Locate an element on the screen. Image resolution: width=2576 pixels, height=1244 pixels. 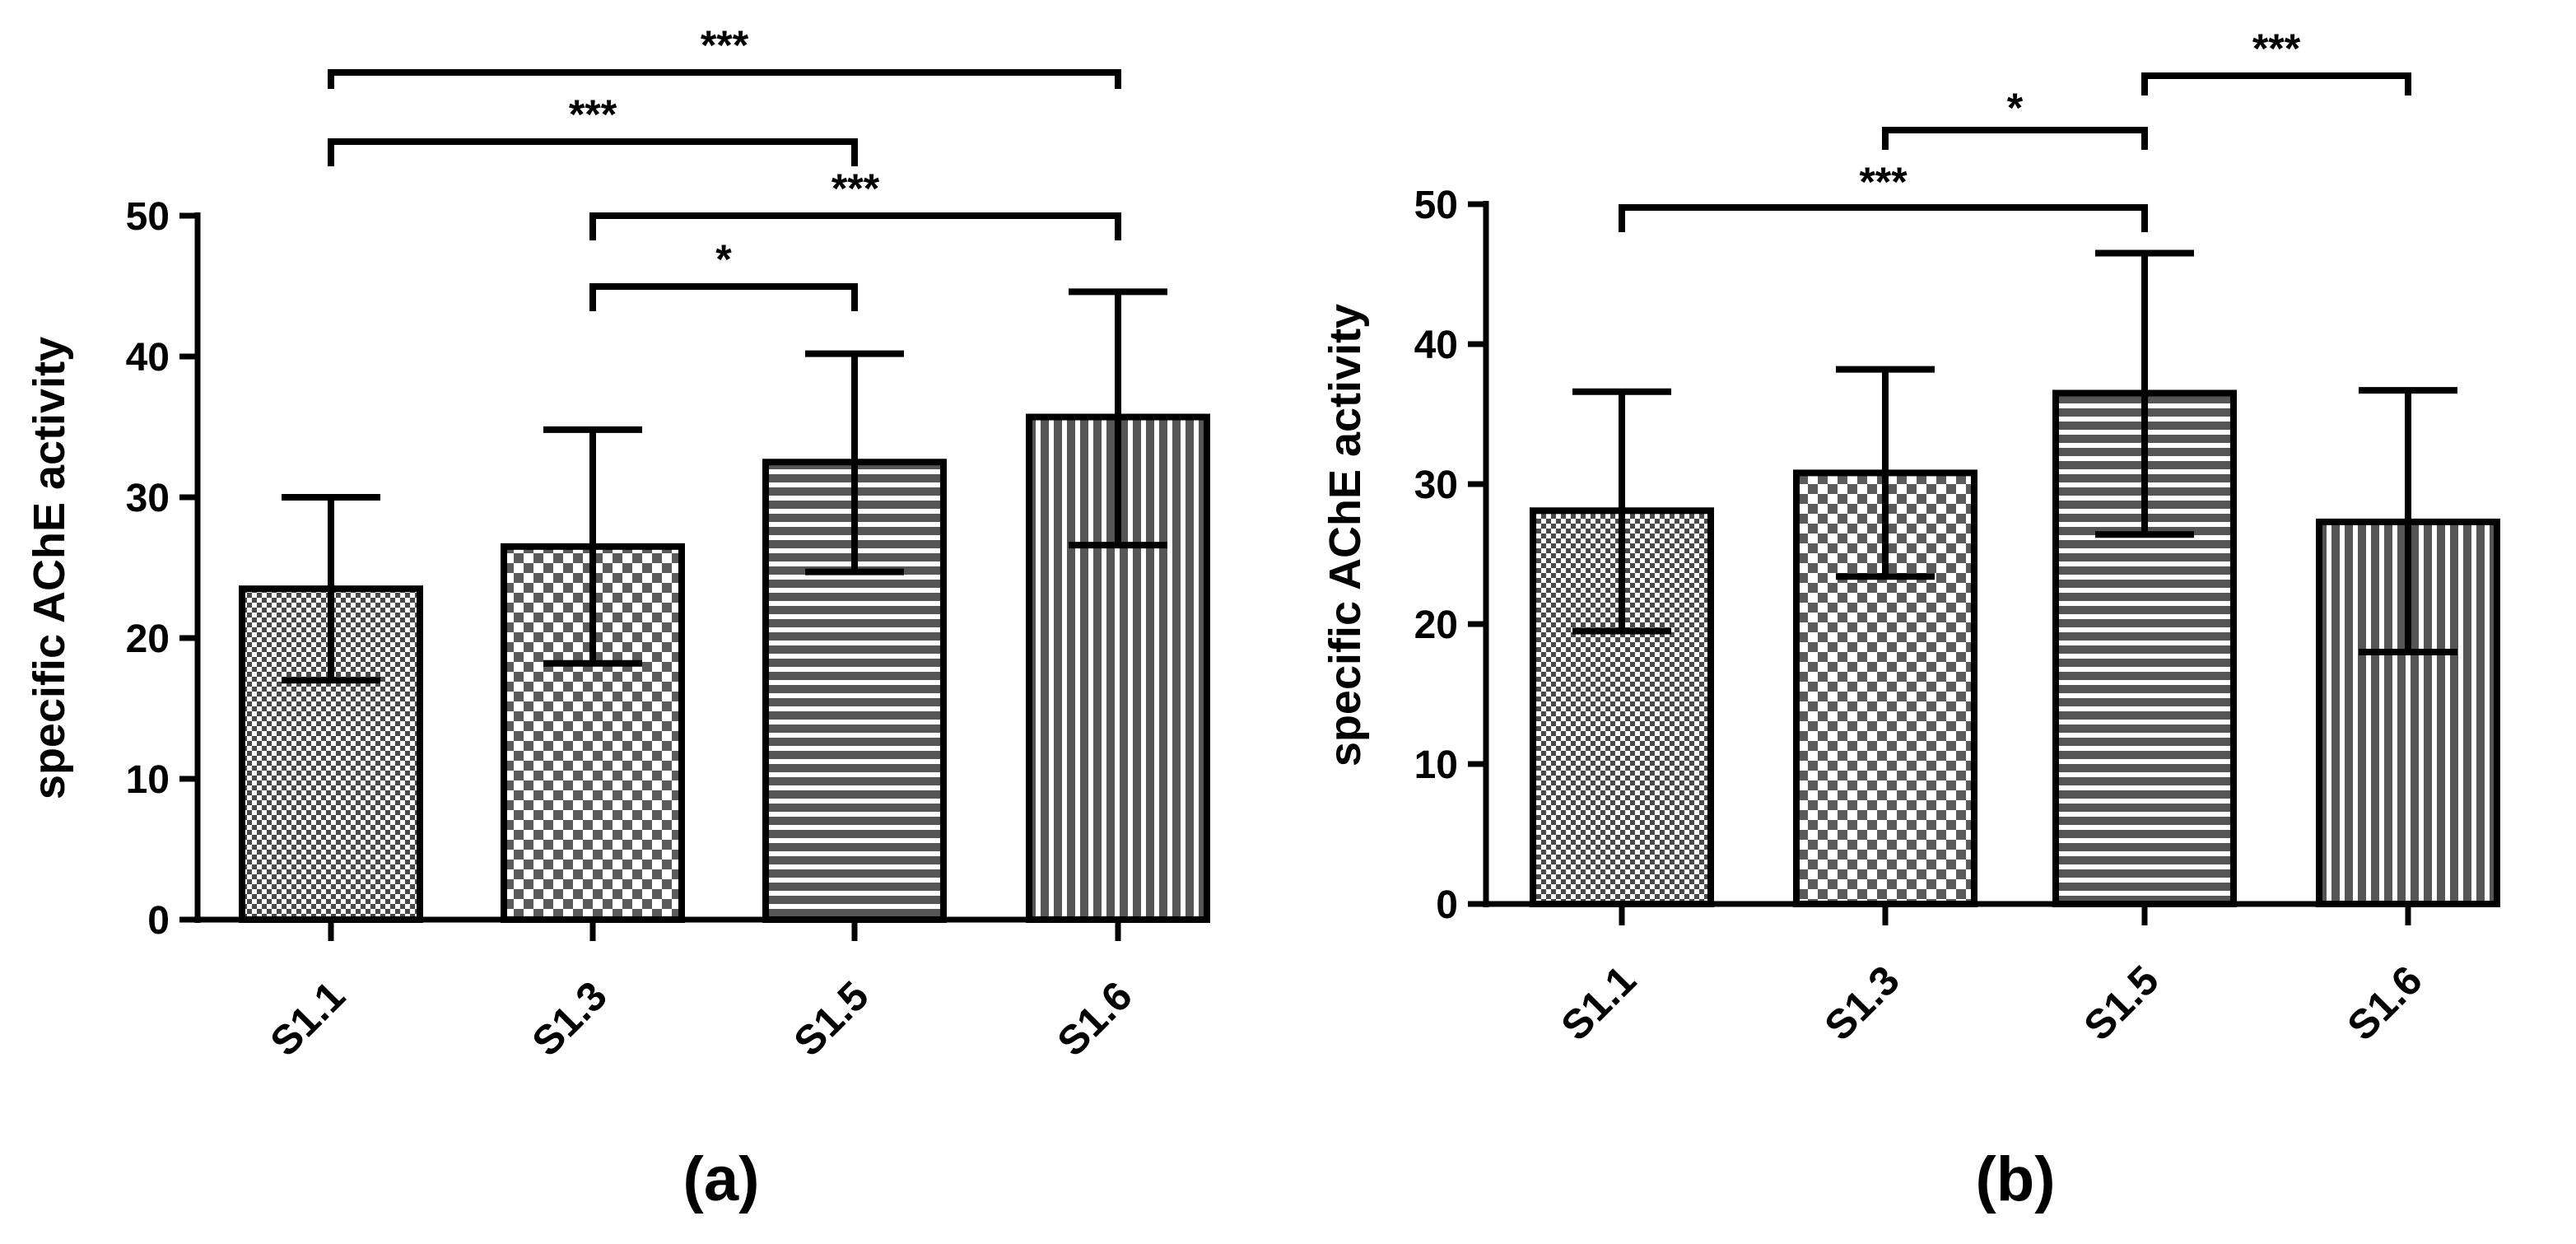
panel-label: (b) is located at coordinates (2015, 1179).